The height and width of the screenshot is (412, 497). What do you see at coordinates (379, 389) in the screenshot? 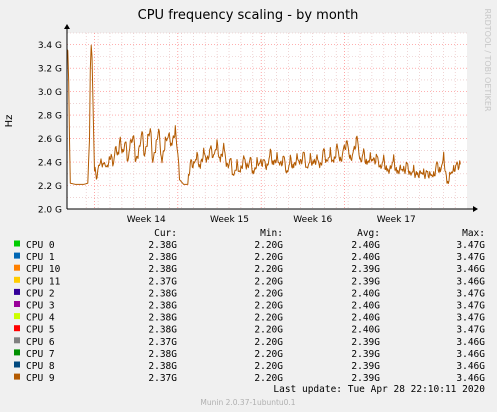
I see `last-update: Last update: Tue Apr 28 22:10:11 2020` at bounding box center [379, 389].